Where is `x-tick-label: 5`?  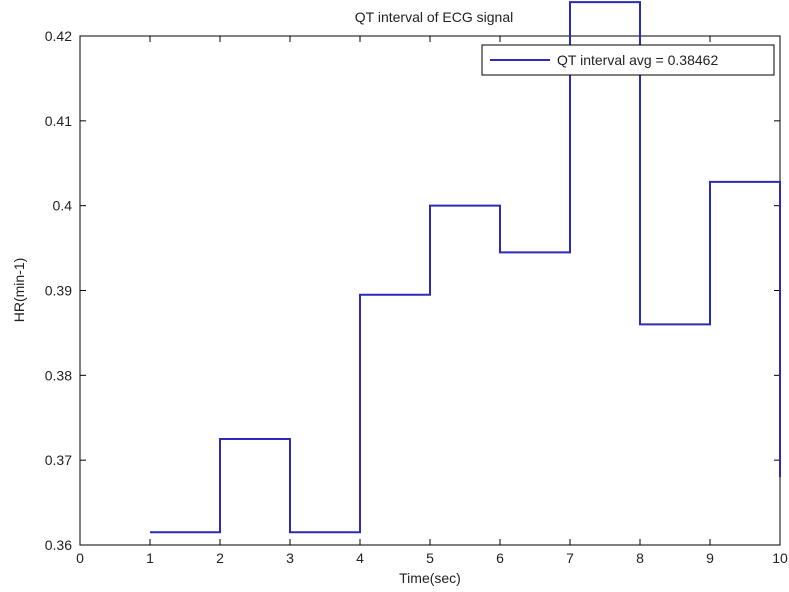
x-tick-label: 5 is located at coordinates (430, 558).